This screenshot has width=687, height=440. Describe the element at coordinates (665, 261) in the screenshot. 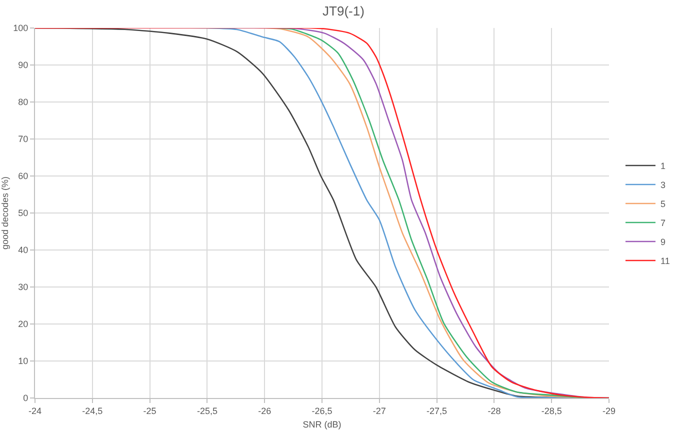

I see `legend-label: 11` at that location.